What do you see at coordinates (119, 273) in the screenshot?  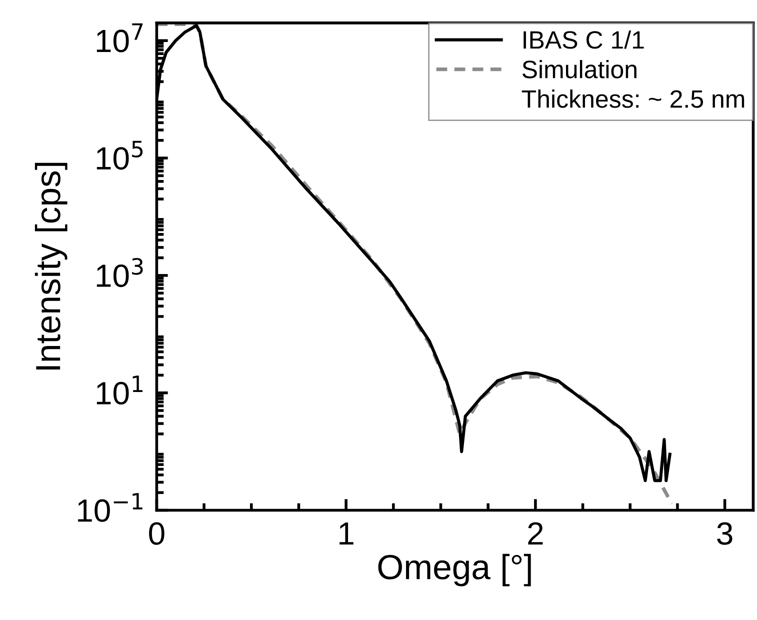 I see `y-tick-label: 10$^{3}$` at bounding box center [119, 273].